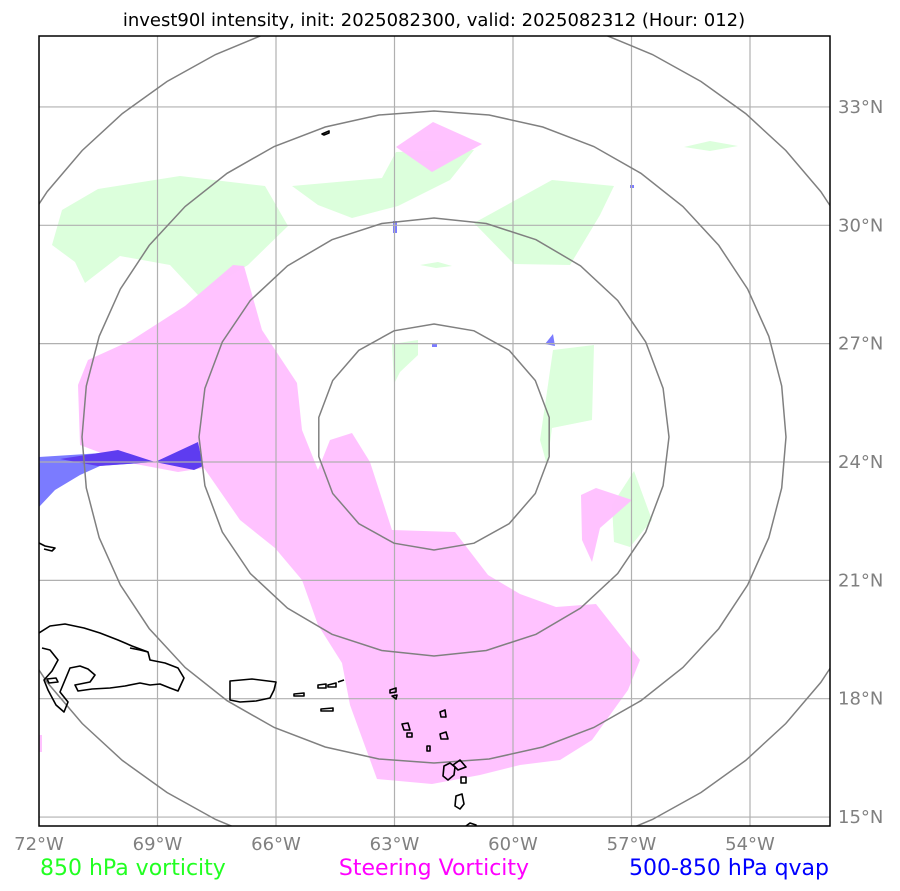  I want to click on x-tick-label: 69°W, so click(158, 844).